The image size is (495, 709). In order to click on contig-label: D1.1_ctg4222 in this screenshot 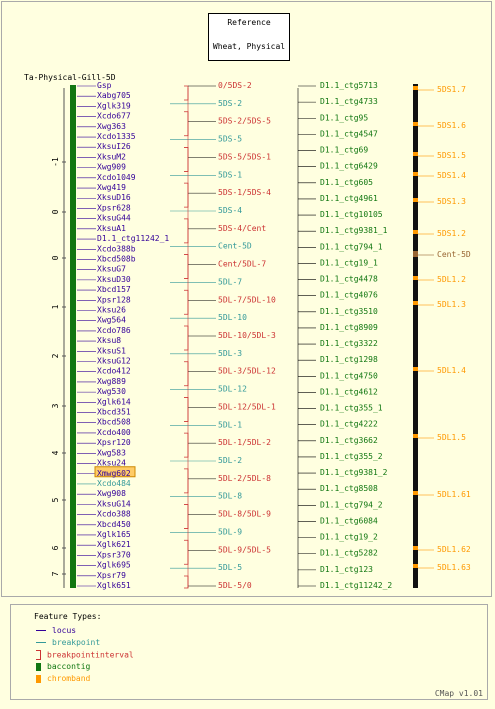, I will do `click(349, 424)`.